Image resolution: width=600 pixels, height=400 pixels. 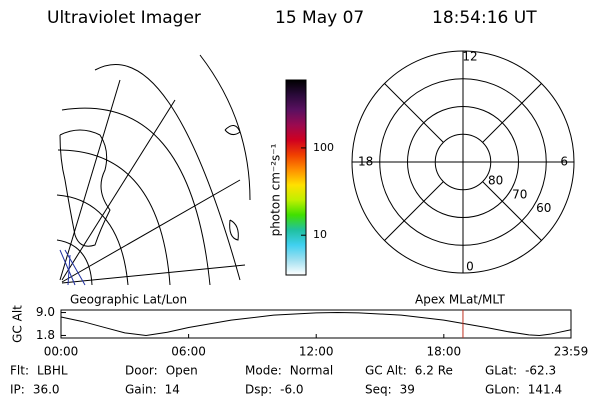 What do you see at coordinates (571, 352) in the screenshot?
I see `x-tick-label: 23:59` at bounding box center [571, 352].